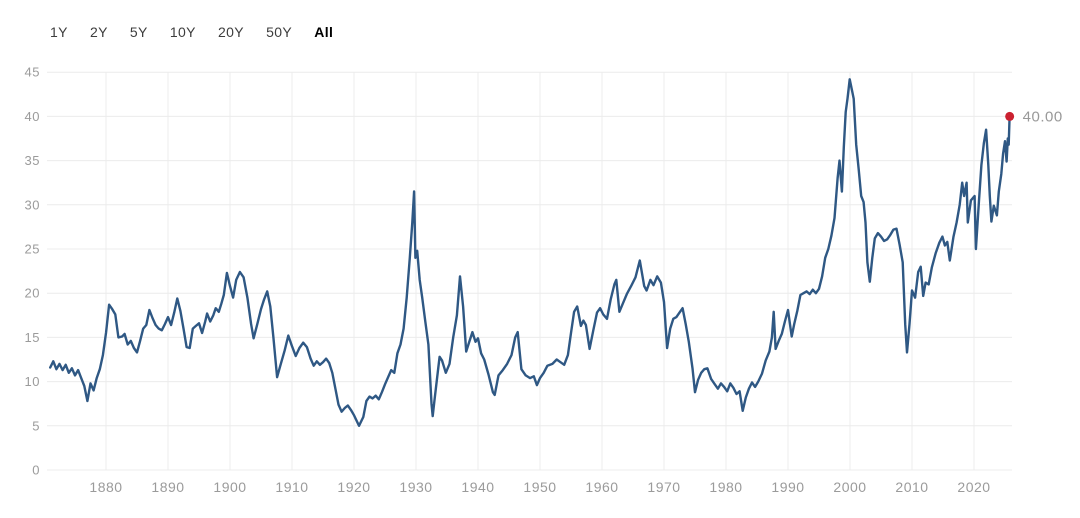  What do you see at coordinates (1043, 116) in the screenshot?
I see `last-value-label: 40.00` at bounding box center [1043, 116].